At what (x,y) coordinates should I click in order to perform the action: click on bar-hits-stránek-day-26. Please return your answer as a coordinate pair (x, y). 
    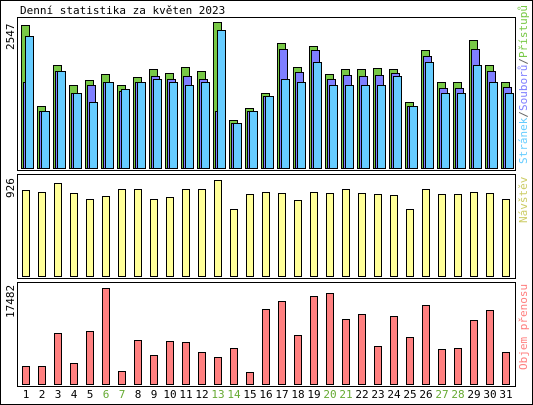
    Looking at the image, I should click on (429, 115).